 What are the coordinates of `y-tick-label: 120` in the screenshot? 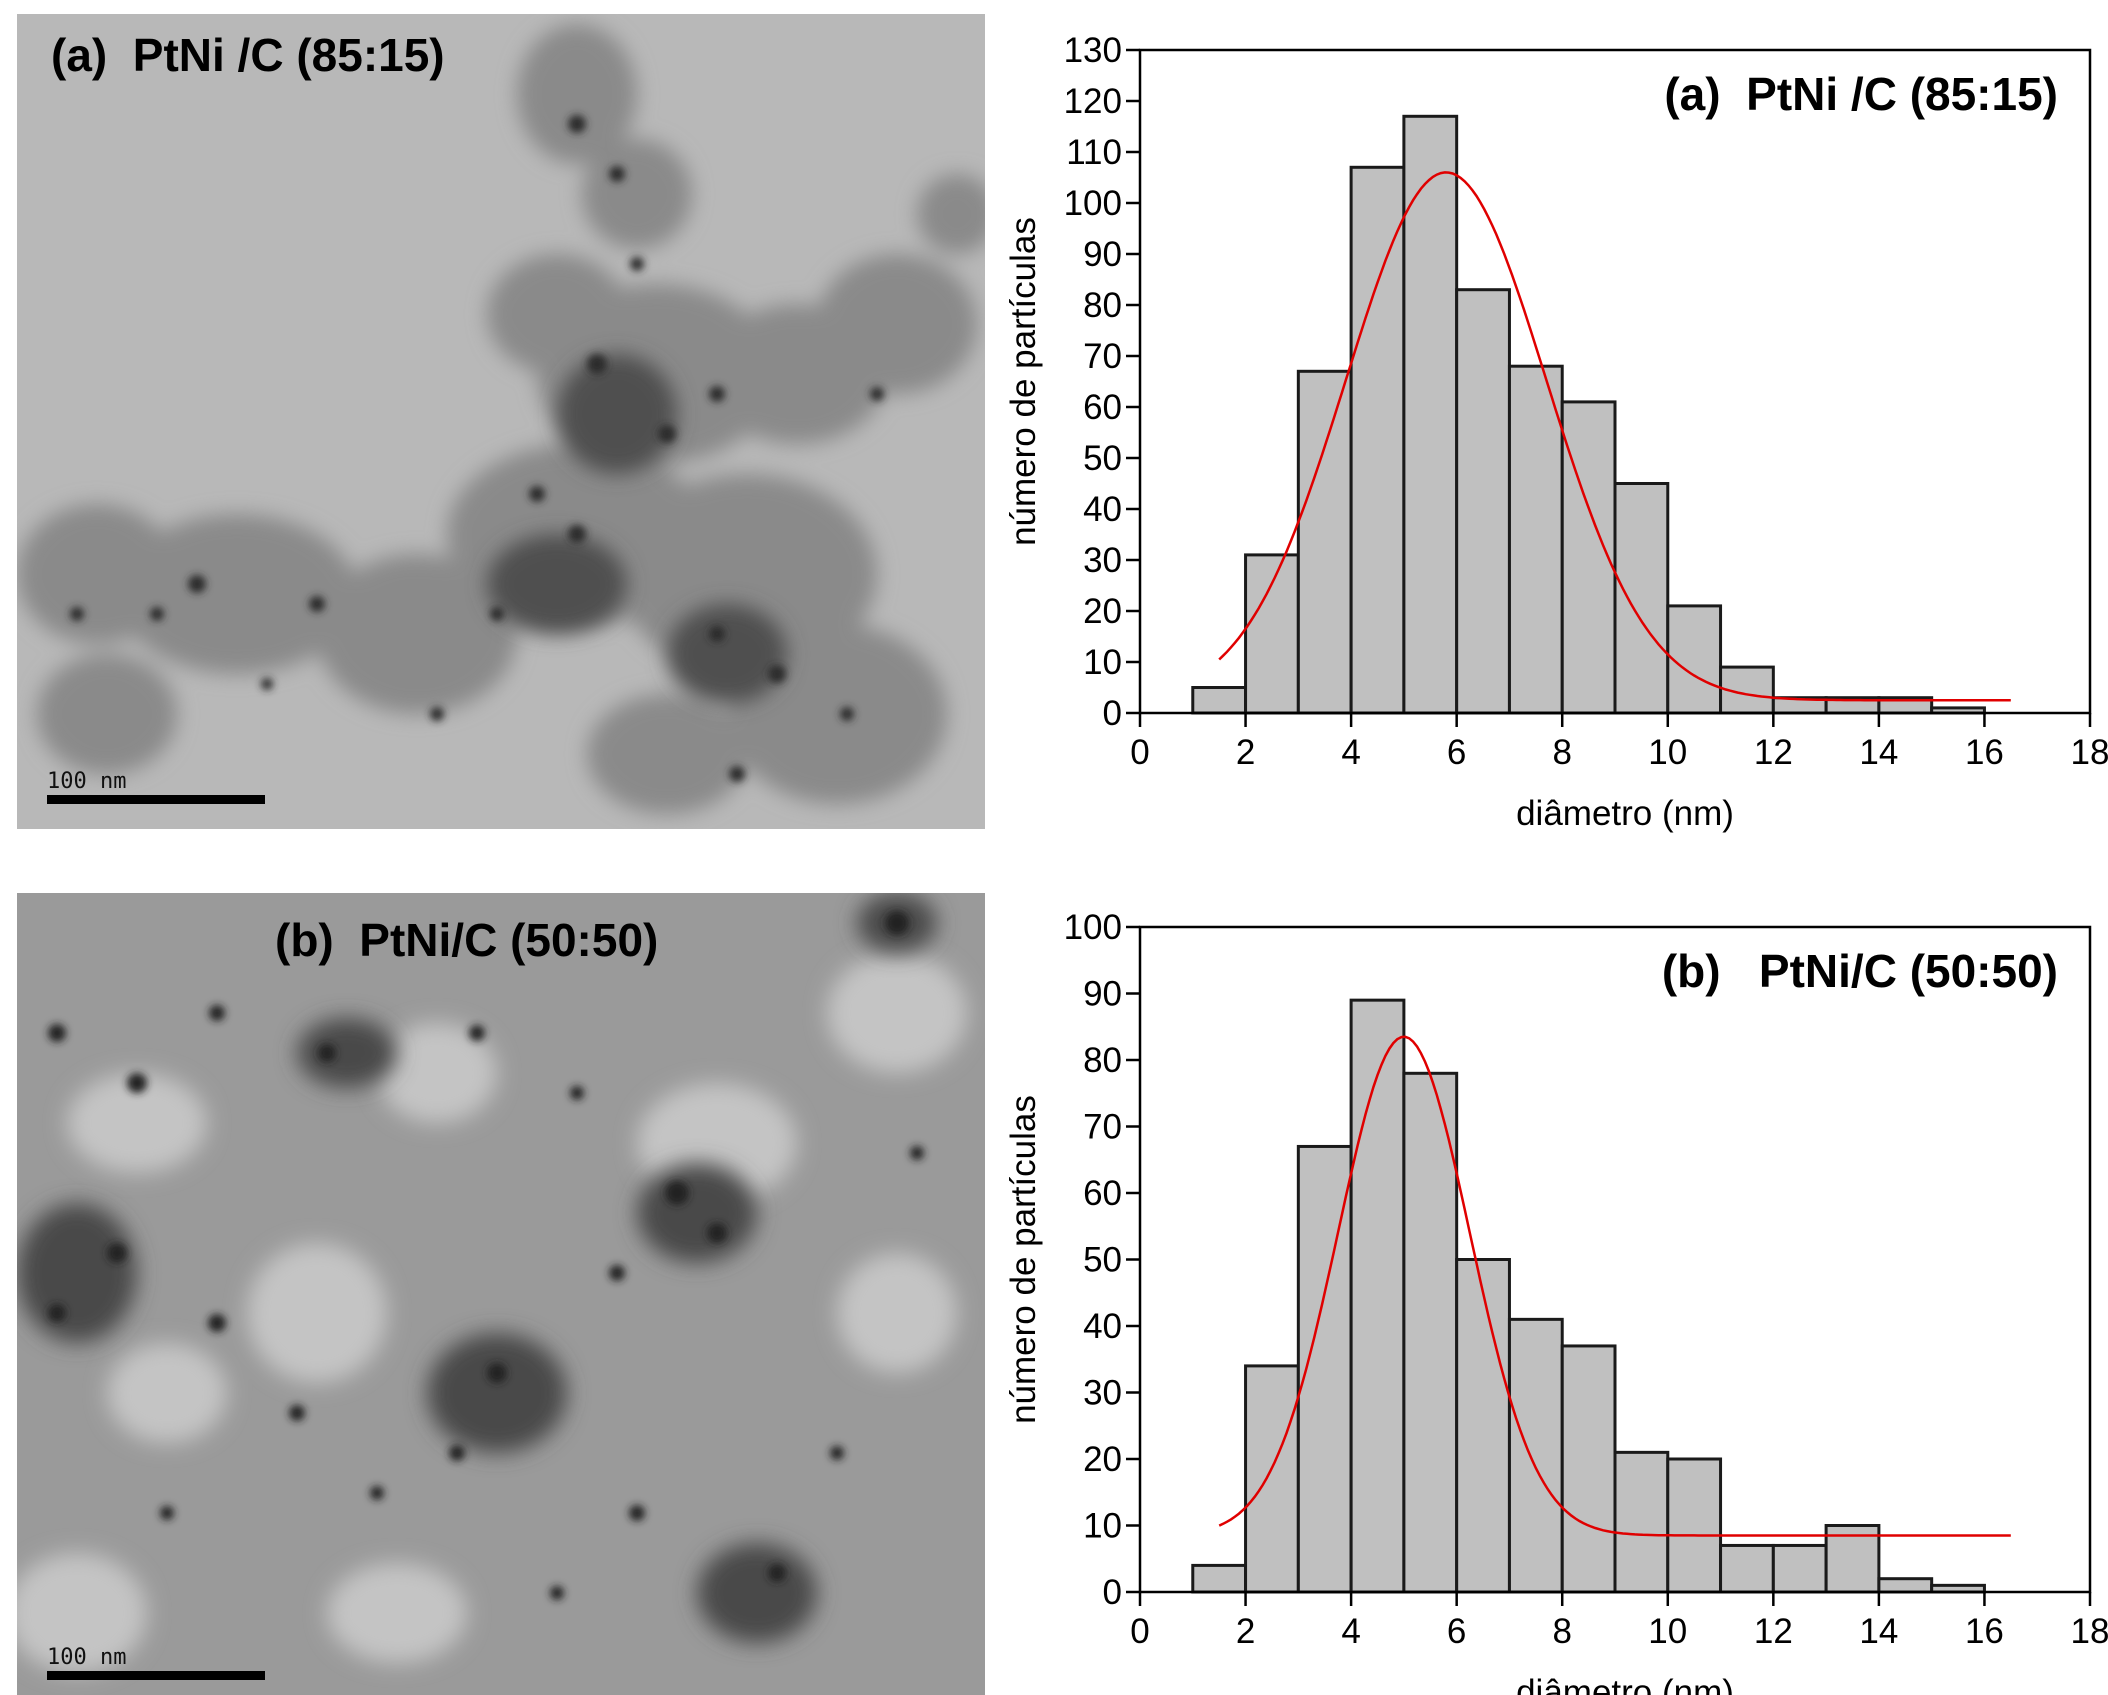 It's located at (1093, 101).